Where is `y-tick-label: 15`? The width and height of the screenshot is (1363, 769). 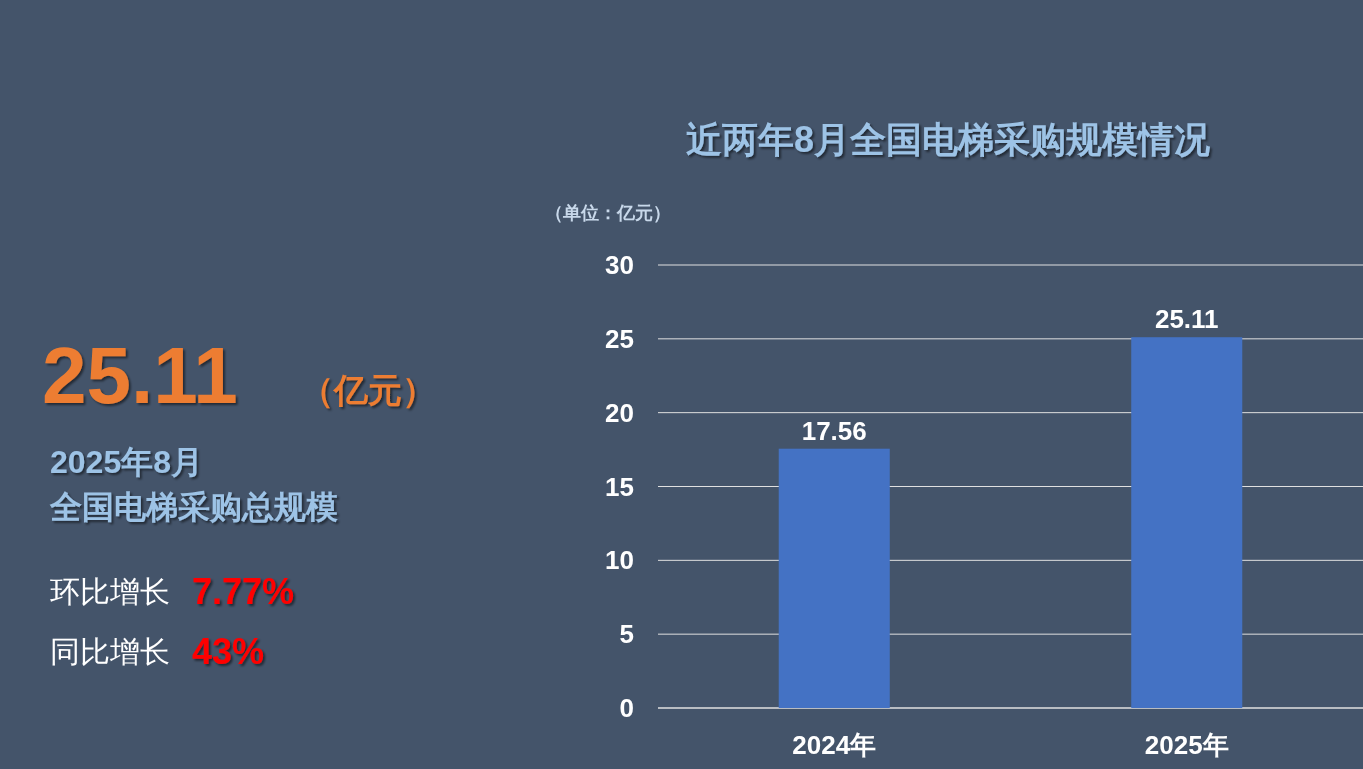
y-tick-label: 15 is located at coordinates (619, 486).